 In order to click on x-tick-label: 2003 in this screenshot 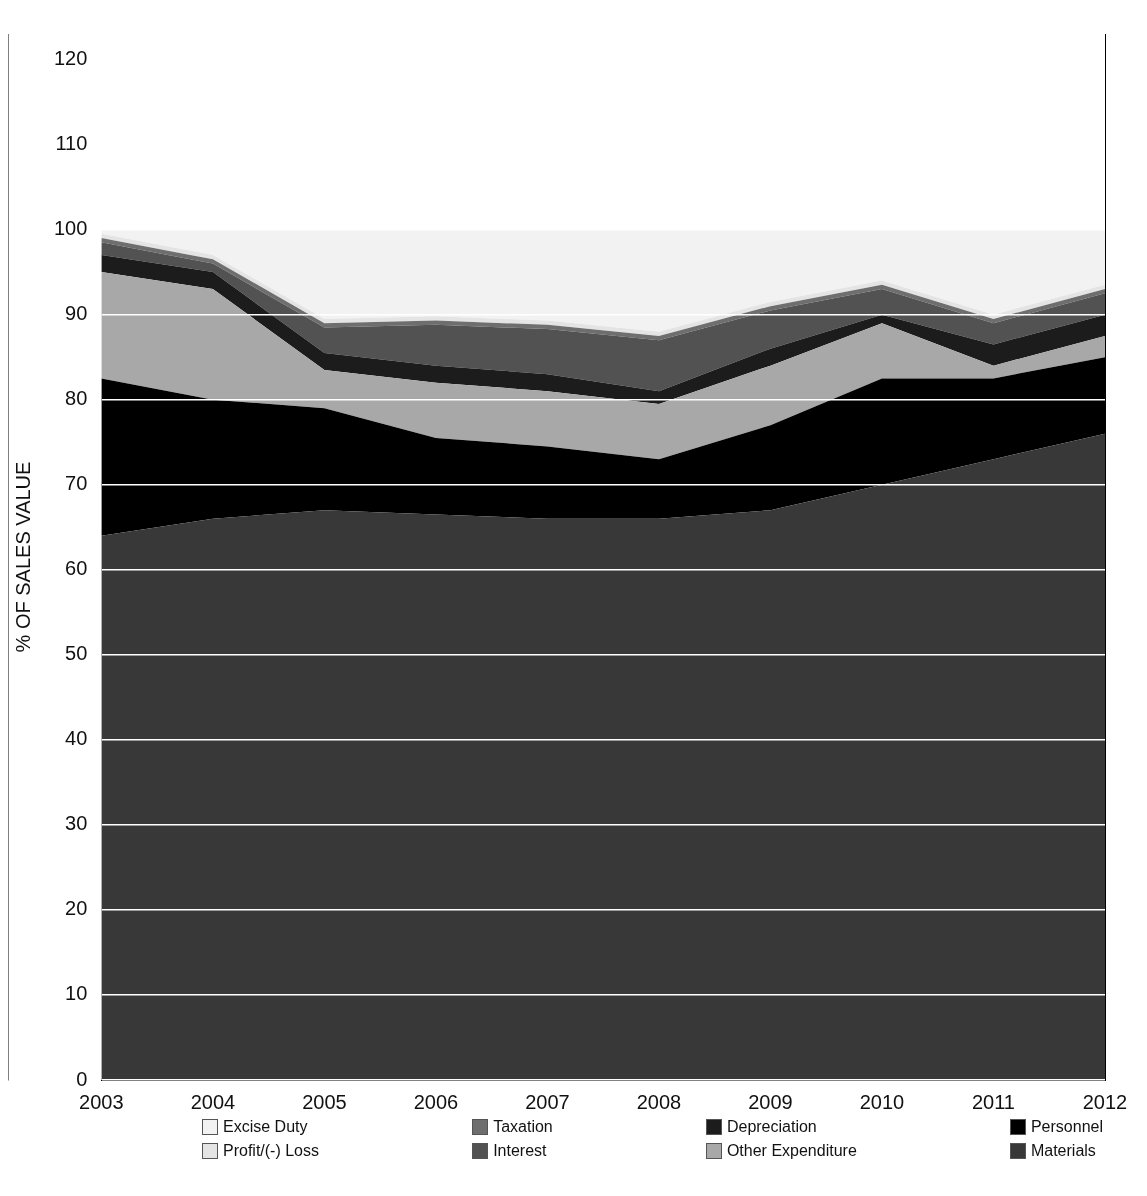, I will do `click(101, 1101)`.